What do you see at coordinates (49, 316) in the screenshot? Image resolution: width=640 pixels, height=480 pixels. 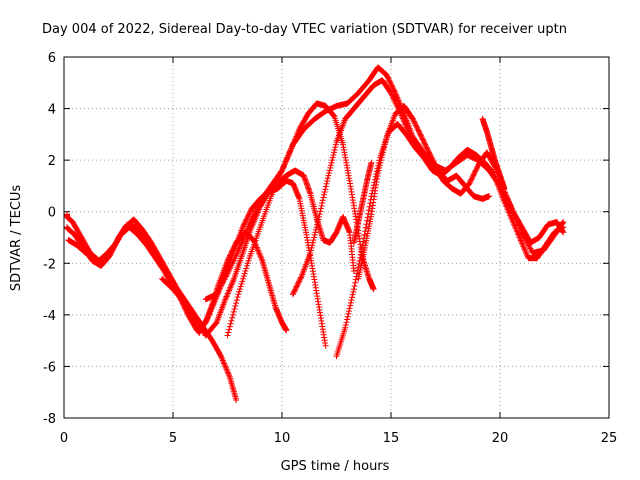 I see `y-tick-label: -4` at bounding box center [49, 316].